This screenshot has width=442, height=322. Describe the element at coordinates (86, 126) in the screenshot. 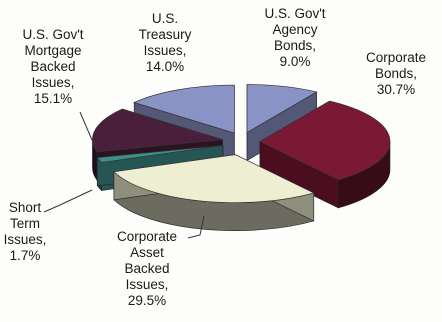

I see `leader-mortgage-backed` at that location.